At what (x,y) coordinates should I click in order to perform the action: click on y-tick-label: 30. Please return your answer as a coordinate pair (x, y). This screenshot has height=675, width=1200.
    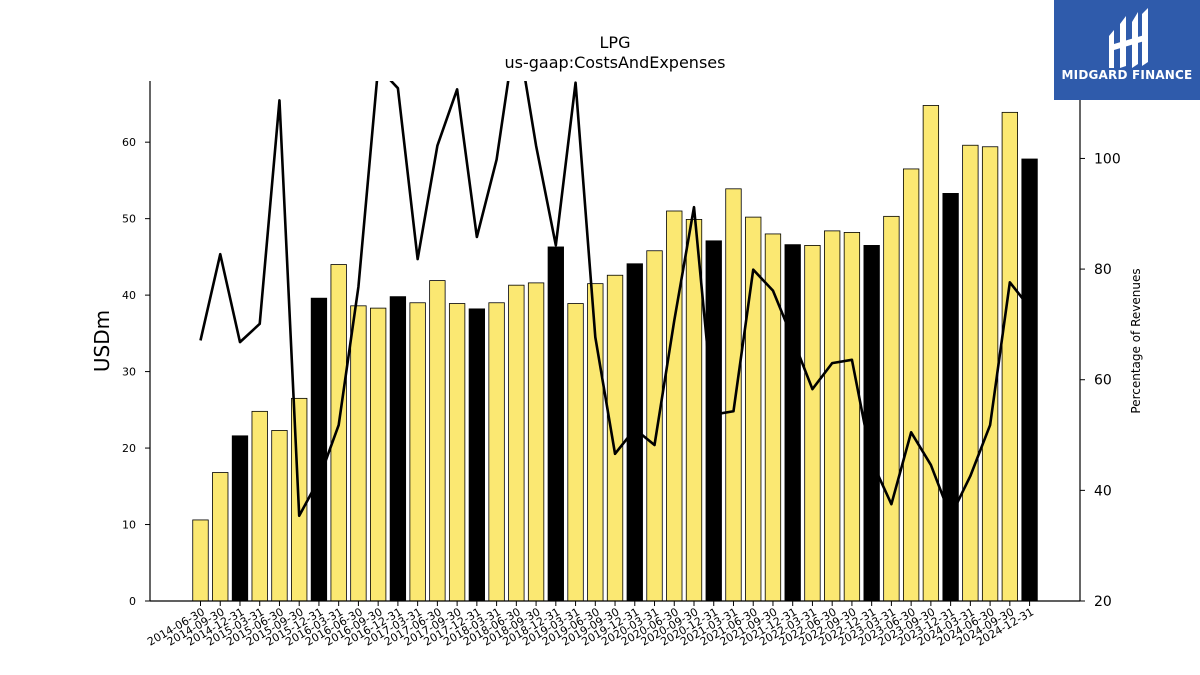
    Looking at the image, I should click on (129, 372).